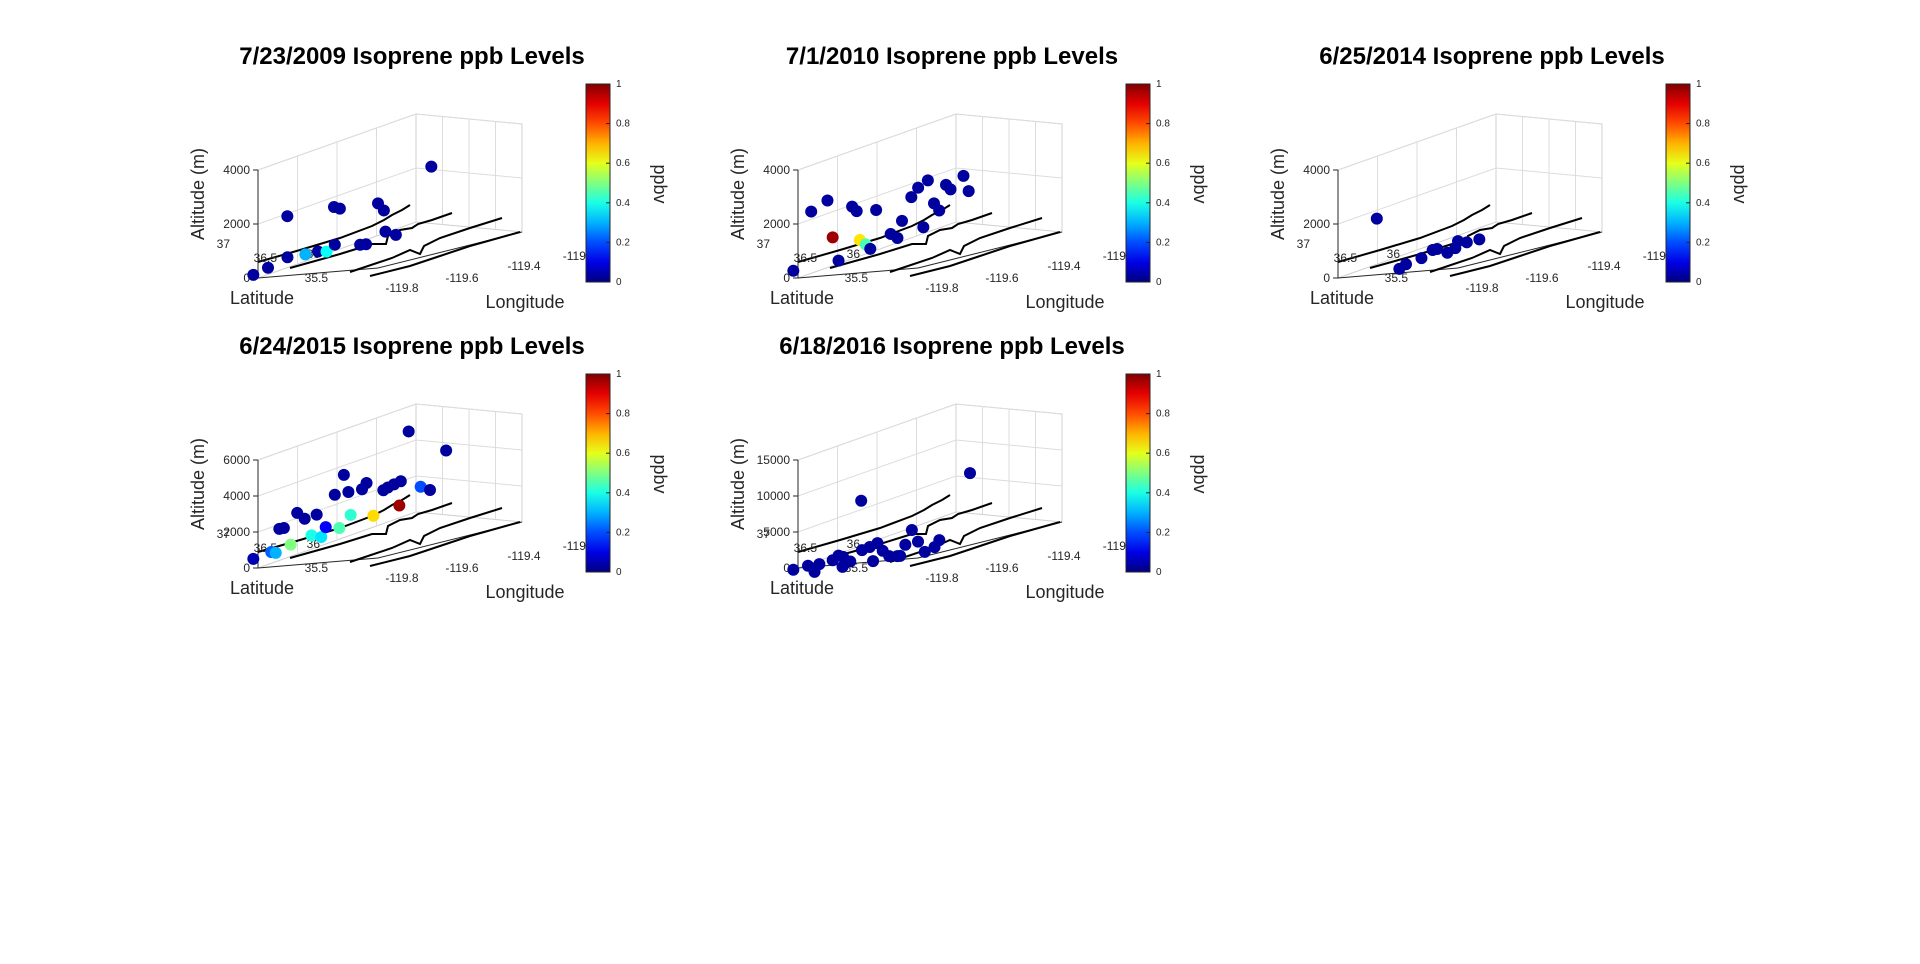 The image size is (1920, 964). What do you see at coordinates (1492, 56) in the screenshot?
I see `chart-title: 6/25/2014 Isoprene ppb Levels` at bounding box center [1492, 56].